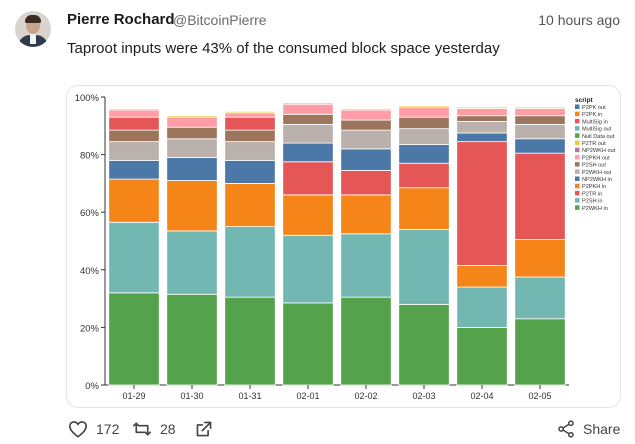 The height and width of the screenshot is (444, 635). What do you see at coordinates (87, 98) in the screenshot?
I see `y-tick-label: 100%` at bounding box center [87, 98].